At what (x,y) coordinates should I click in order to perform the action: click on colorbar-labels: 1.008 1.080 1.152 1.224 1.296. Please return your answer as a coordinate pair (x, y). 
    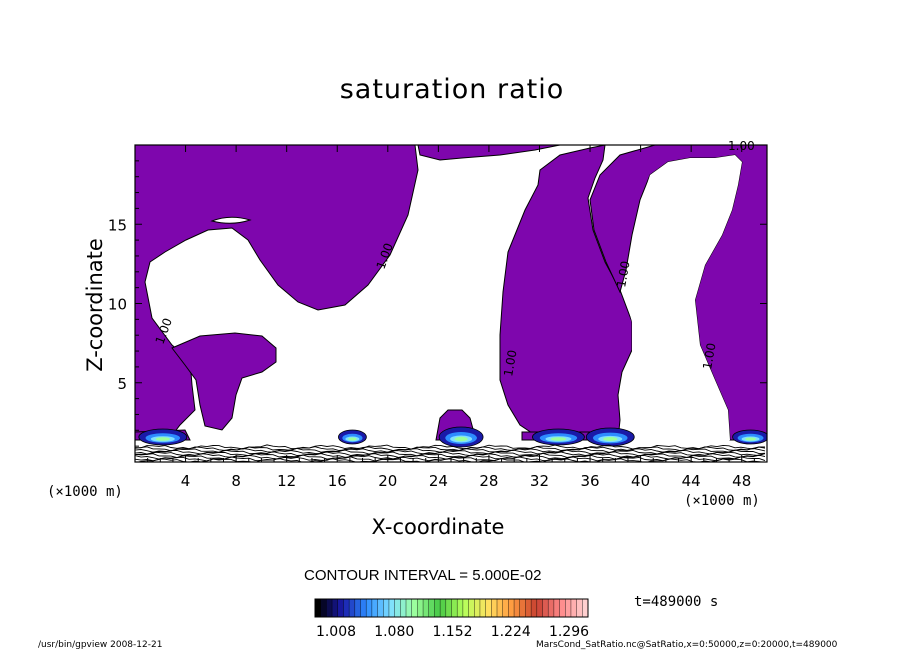
    Looking at the image, I should click on (452, 632).